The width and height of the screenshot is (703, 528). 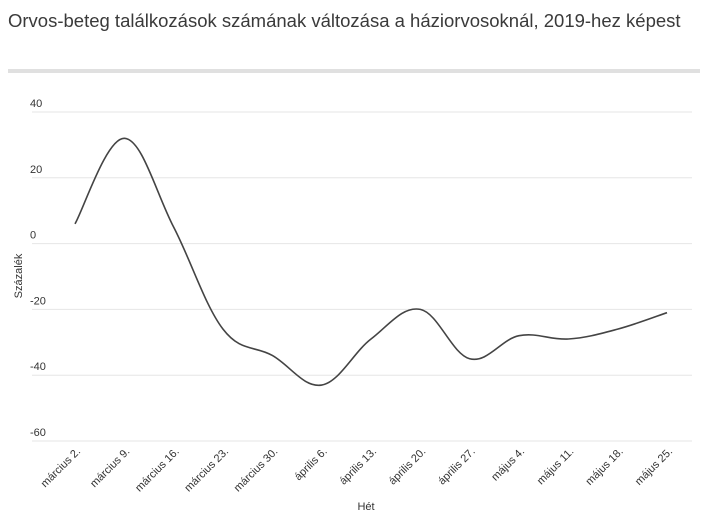 I want to click on y-tick-label: 20, so click(x=36, y=170).